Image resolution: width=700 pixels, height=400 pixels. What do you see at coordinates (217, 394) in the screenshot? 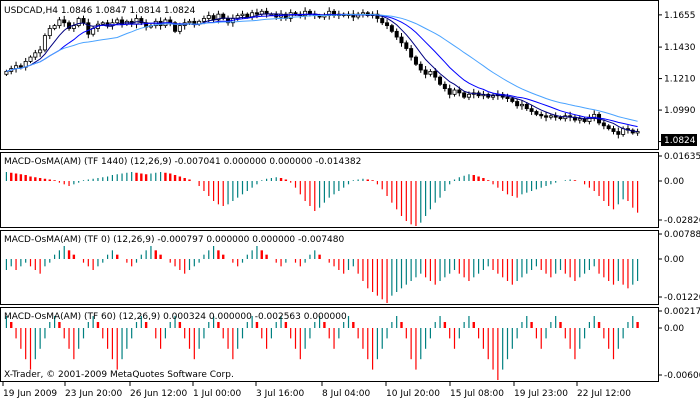
I see `x-tick-label: 1 Jul 00:00` at bounding box center [217, 394].